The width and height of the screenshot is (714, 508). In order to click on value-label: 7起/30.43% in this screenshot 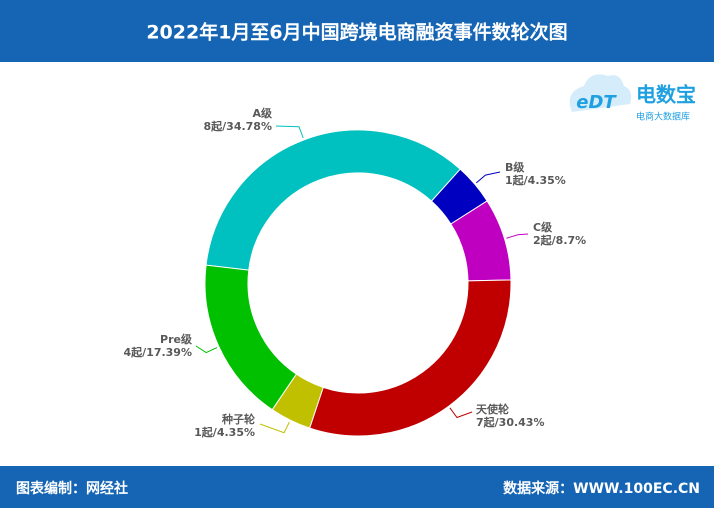, I will do `click(510, 422)`.